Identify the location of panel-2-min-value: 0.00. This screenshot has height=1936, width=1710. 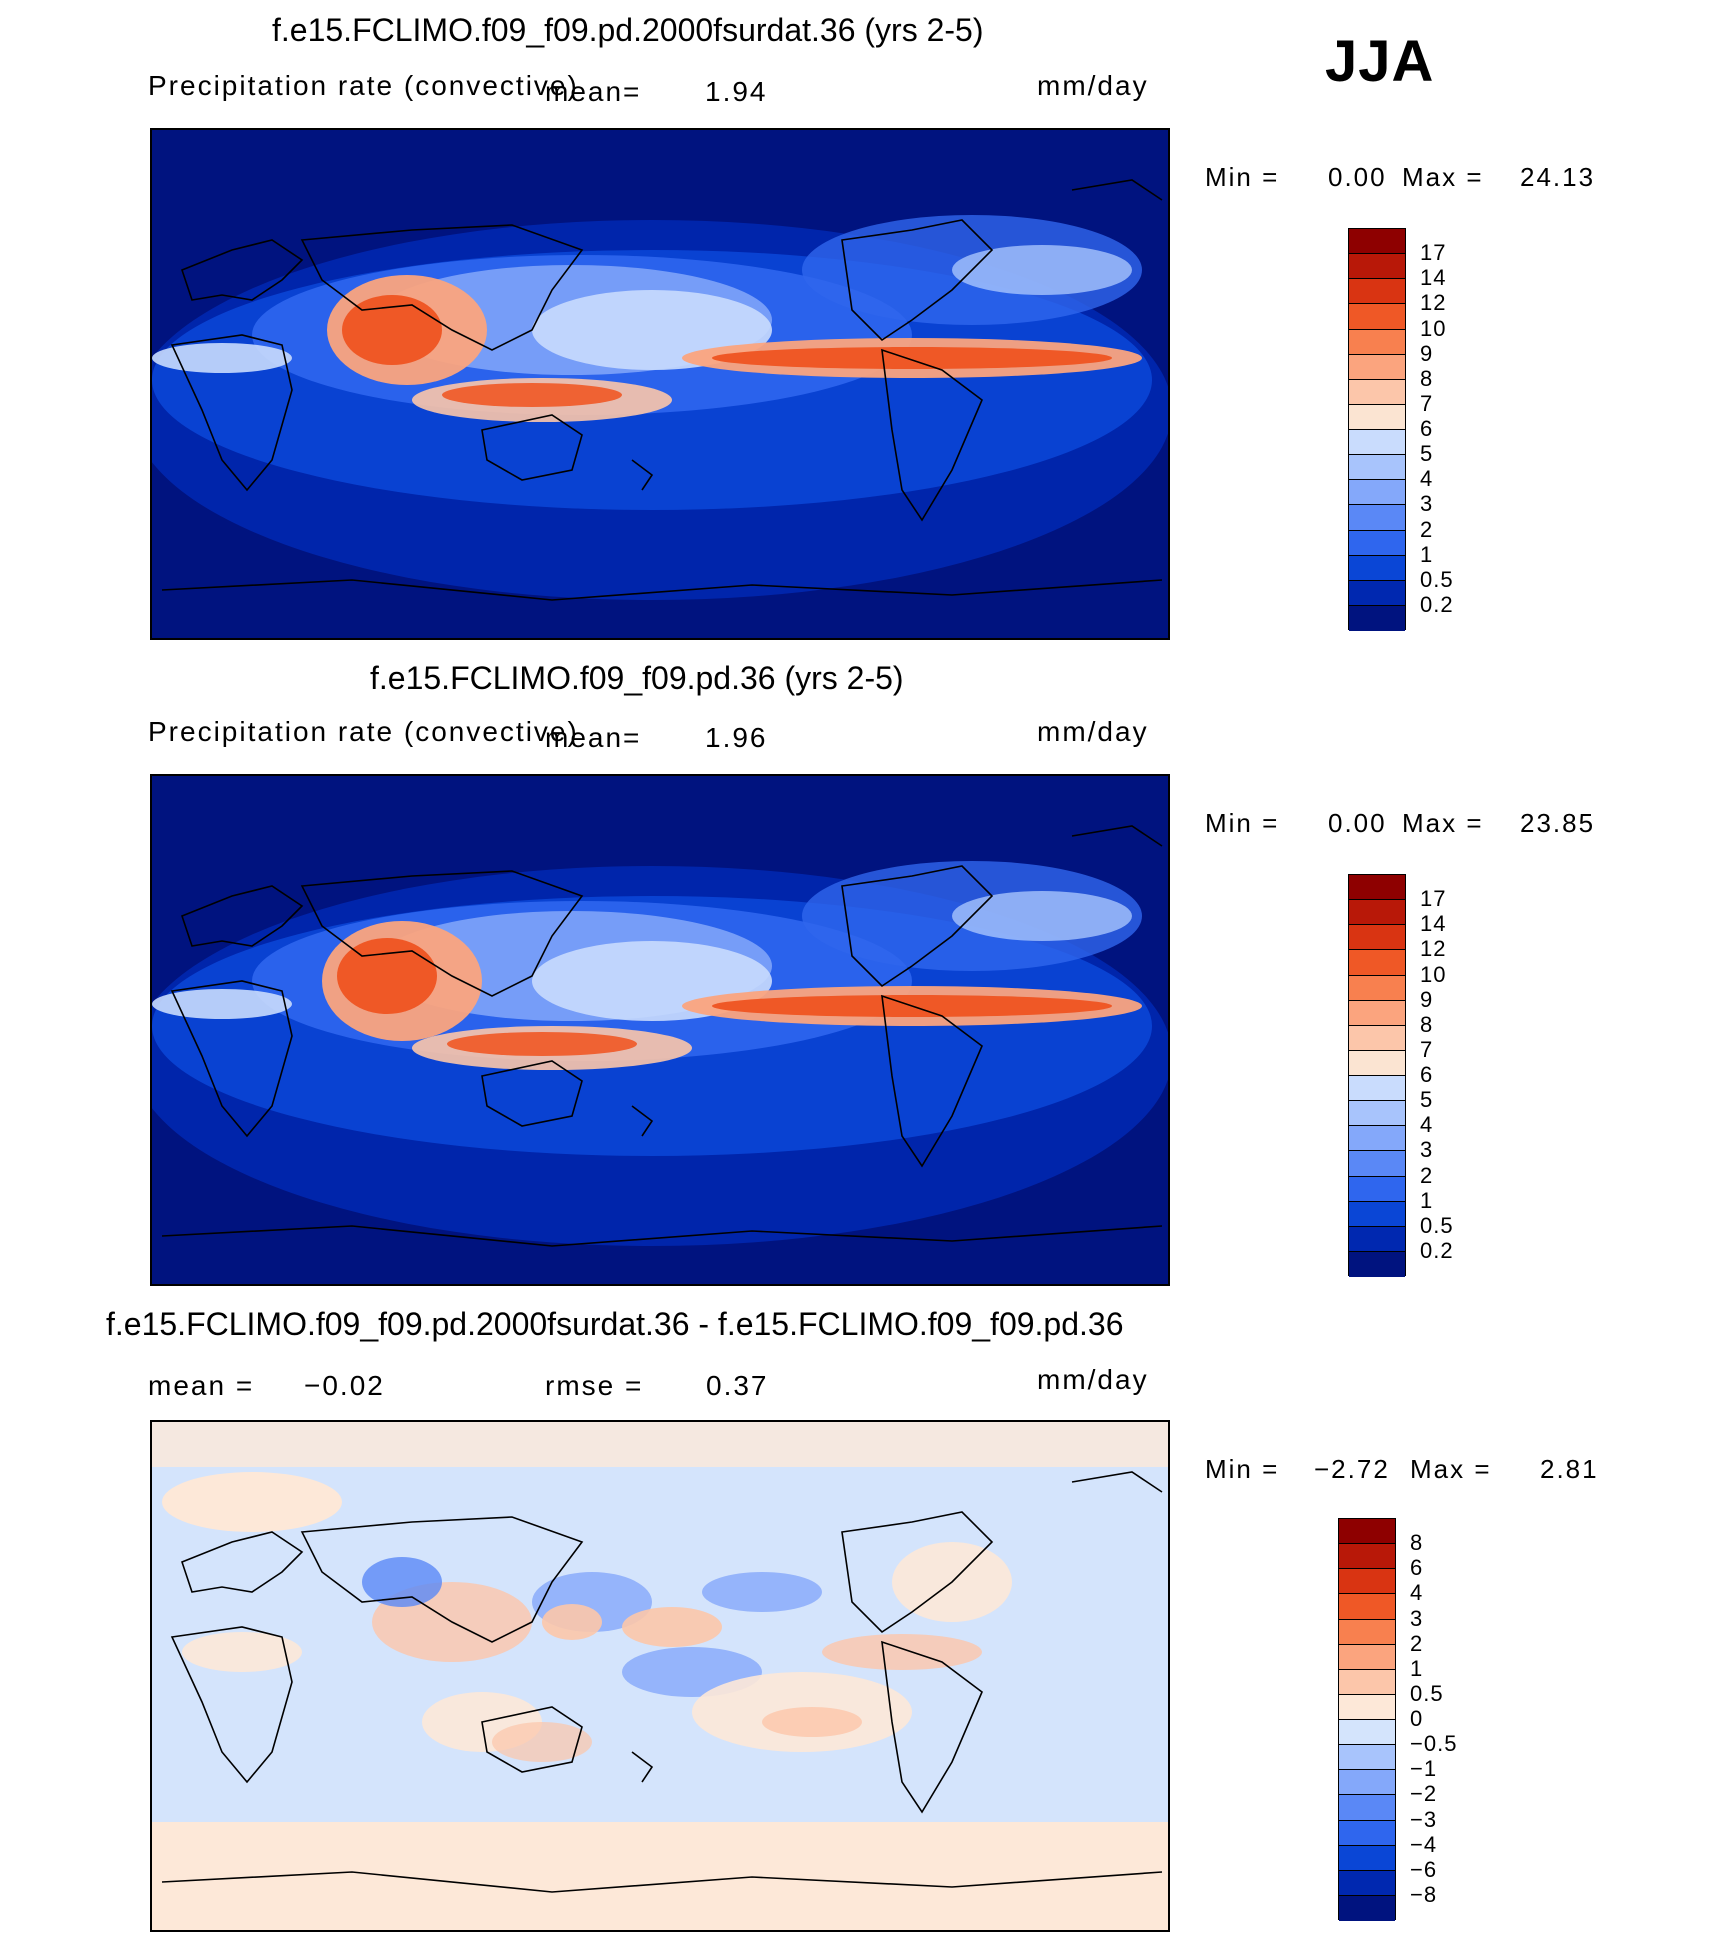
(1357, 823).